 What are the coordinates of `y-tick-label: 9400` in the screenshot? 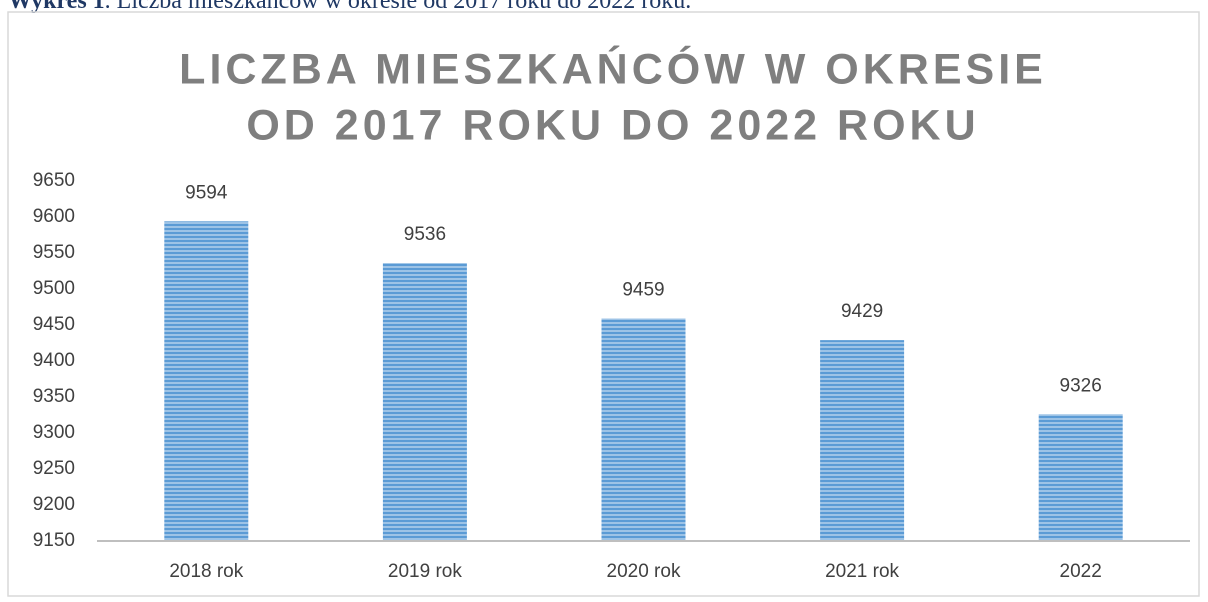 It's located at (54, 360).